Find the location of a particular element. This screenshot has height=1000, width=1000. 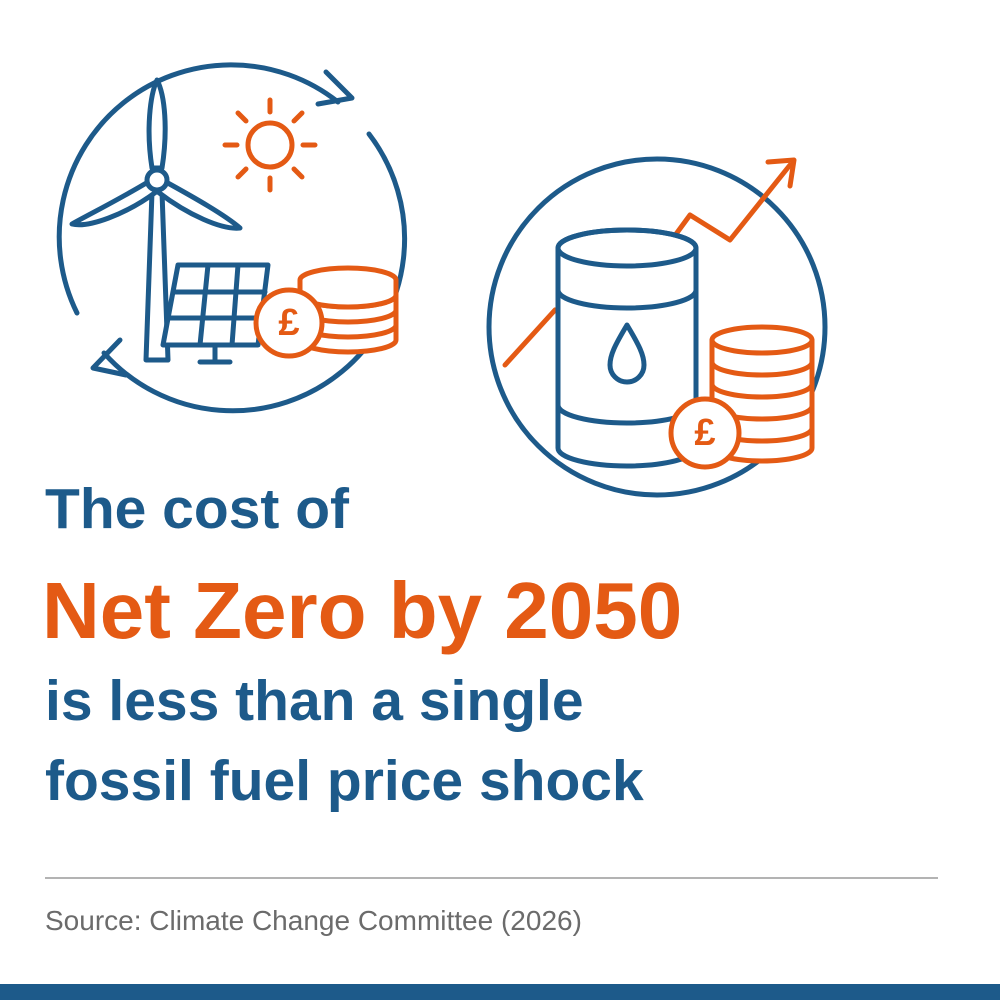

renewables-icon: £ is located at coordinates (232, 238).